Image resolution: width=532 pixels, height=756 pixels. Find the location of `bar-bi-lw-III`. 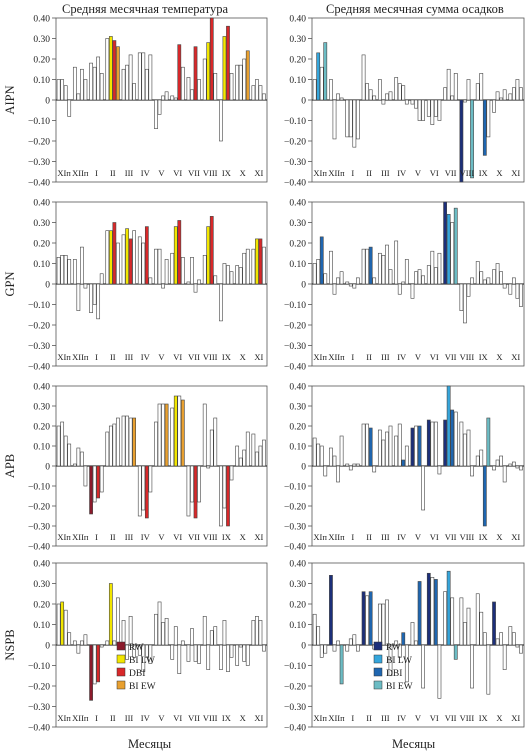

bar-bi-lw-III is located at coordinates (127, 652).